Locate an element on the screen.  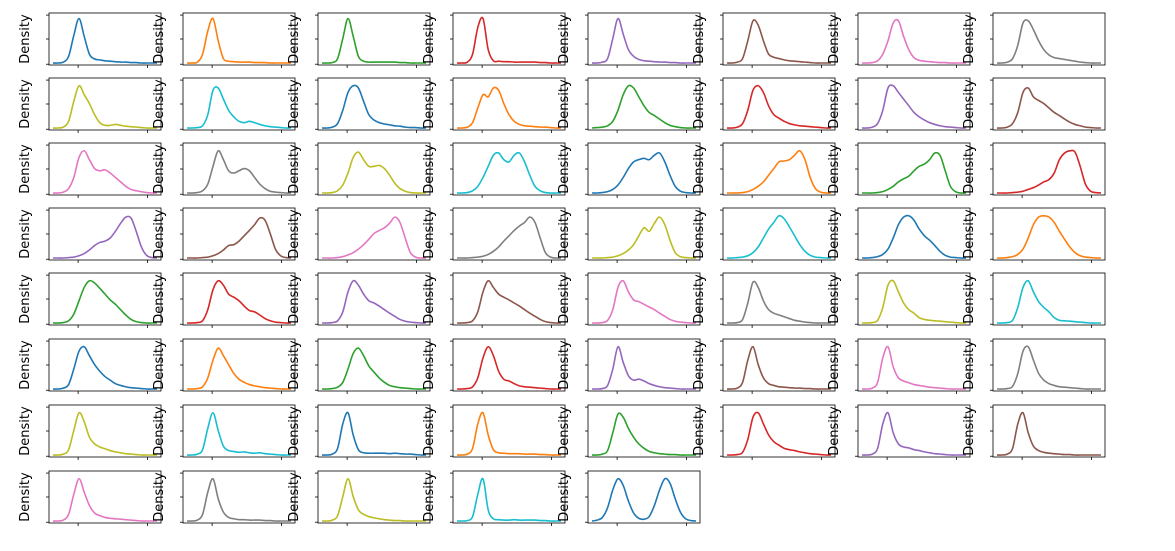
subplot-var36: Density is located at coordinates (494, 300).